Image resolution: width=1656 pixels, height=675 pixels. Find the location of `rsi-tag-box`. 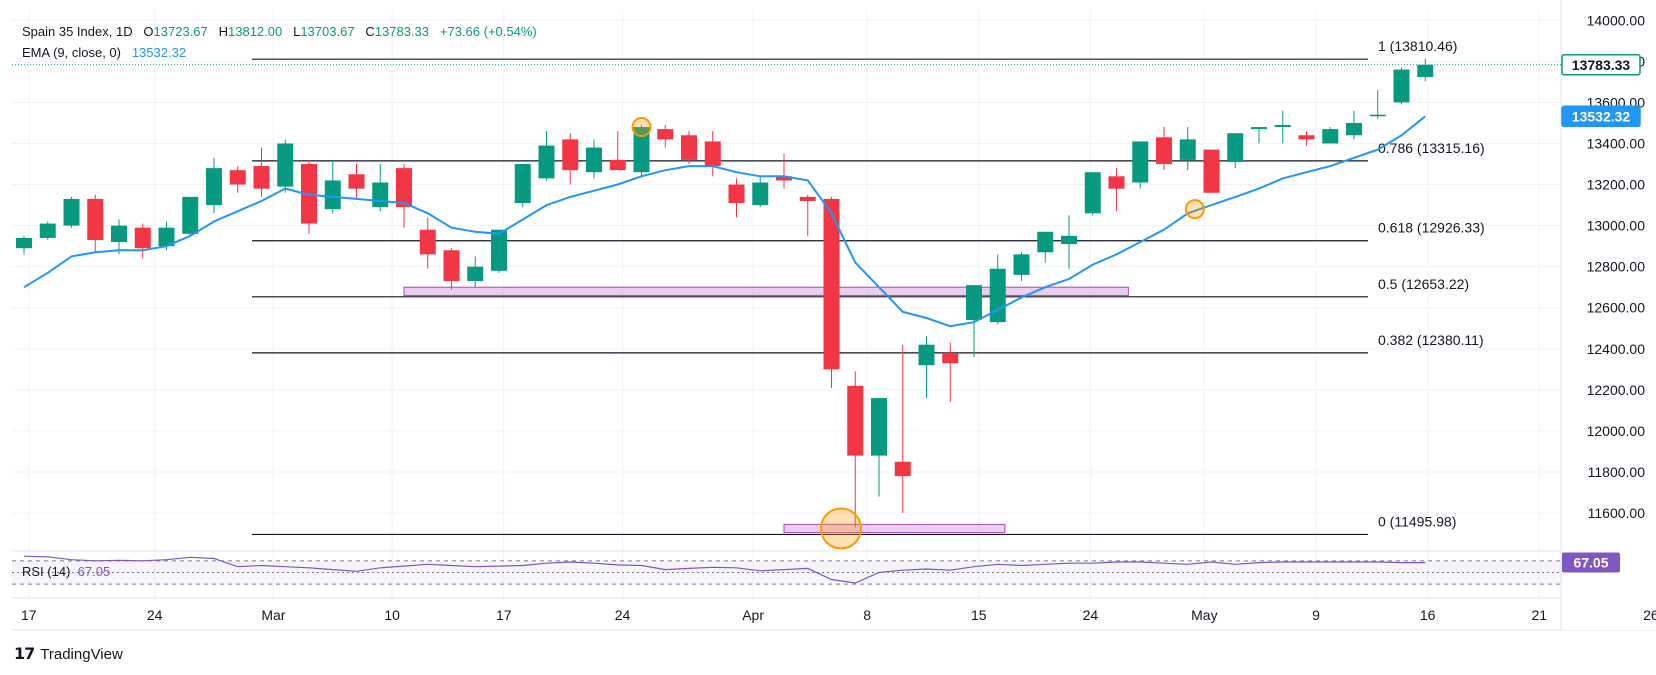

rsi-tag-box is located at coordinates (1591, 562).